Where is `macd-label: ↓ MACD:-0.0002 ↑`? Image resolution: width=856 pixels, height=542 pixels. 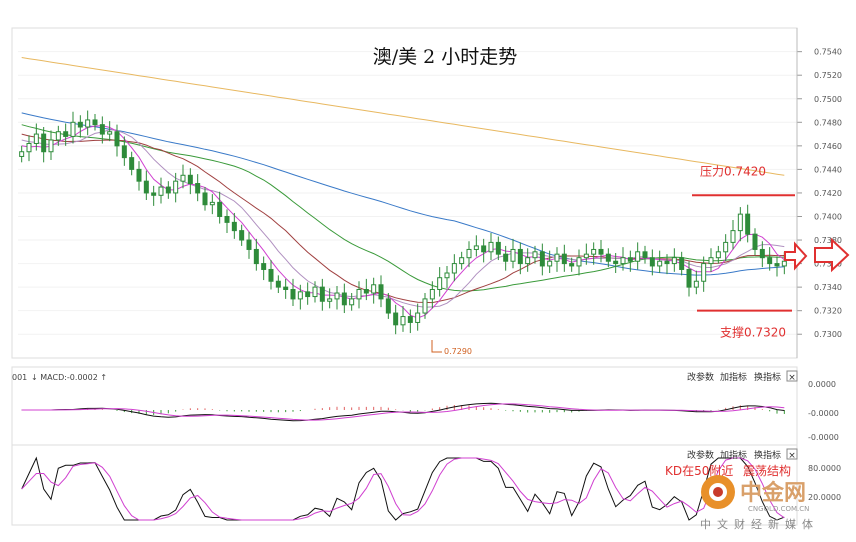 macd-label: ↓ MACD:-0.0002 ↑ is located at coordinates (69, 377).